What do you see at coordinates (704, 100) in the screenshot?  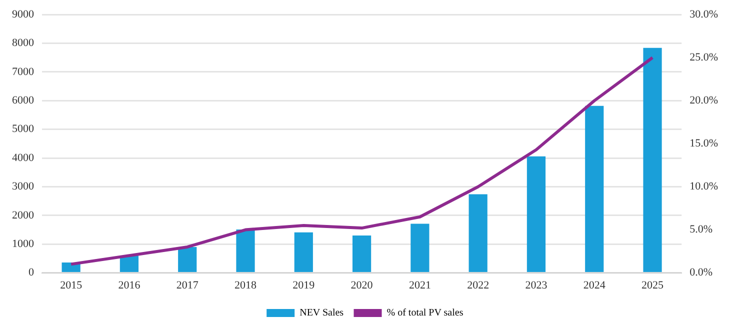 I see `y2-tick-label: 20.0%` at bounding box center [704, 100].